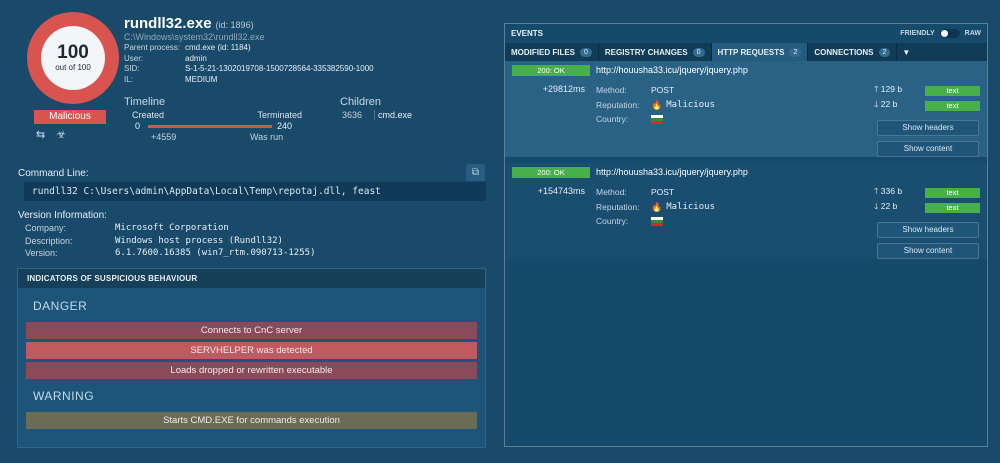 The height and width of the screenshot is (463, 1000). Describe the element at coordinates (760, 52) in the screenshot. I see `tab-http-requests: HTTP REQUESTS 2` at that location.